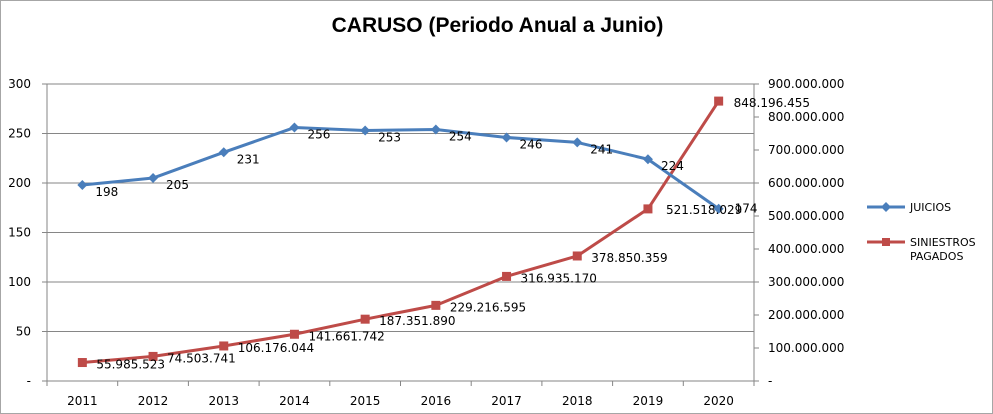 The width and height of the screenshot is (993, 414). I want to click on data-label-siniestros-pagados: 316.935.170, so click(559, 278).